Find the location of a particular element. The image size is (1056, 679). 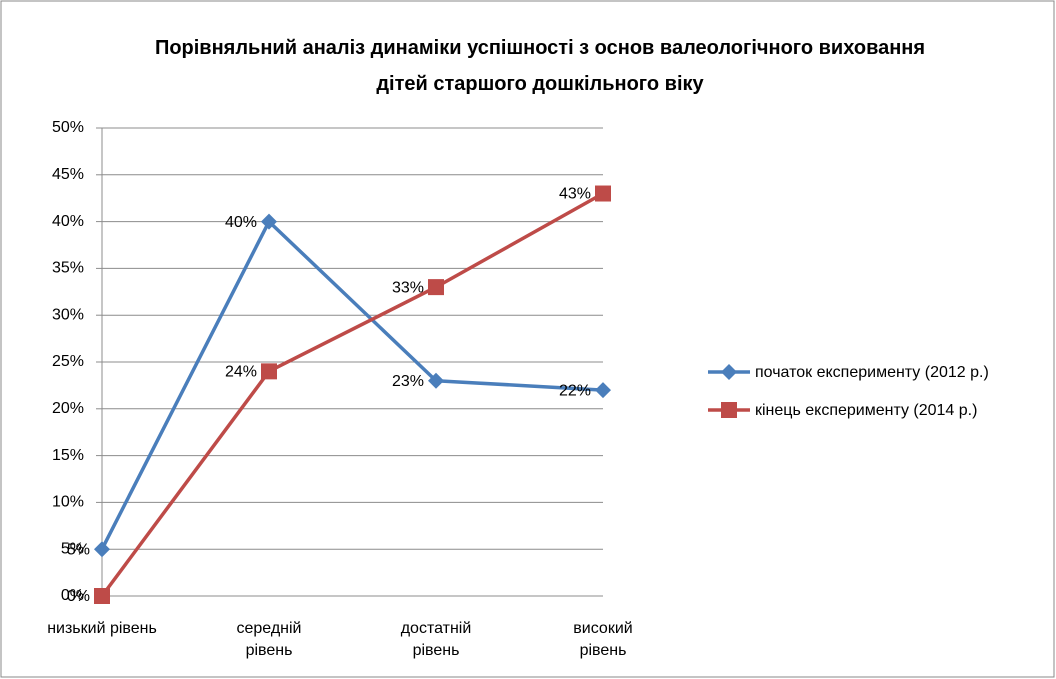

data-label: 23% is located at coordinates (408, 381).